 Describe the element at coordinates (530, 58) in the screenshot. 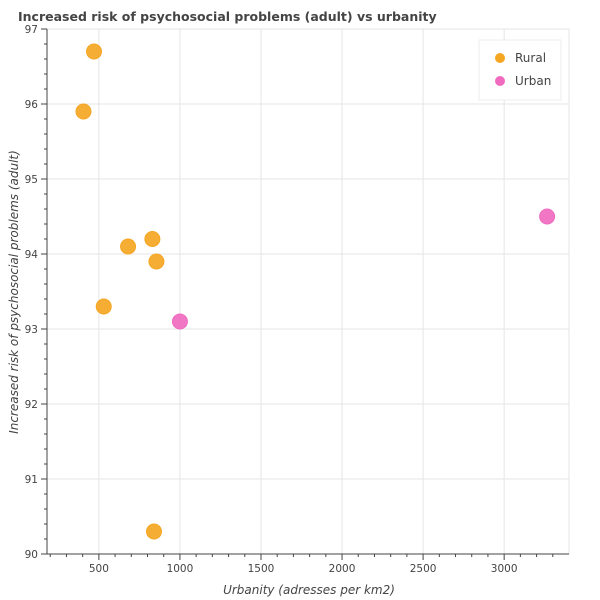

I see `legend-label-rural: Rural` at that location.